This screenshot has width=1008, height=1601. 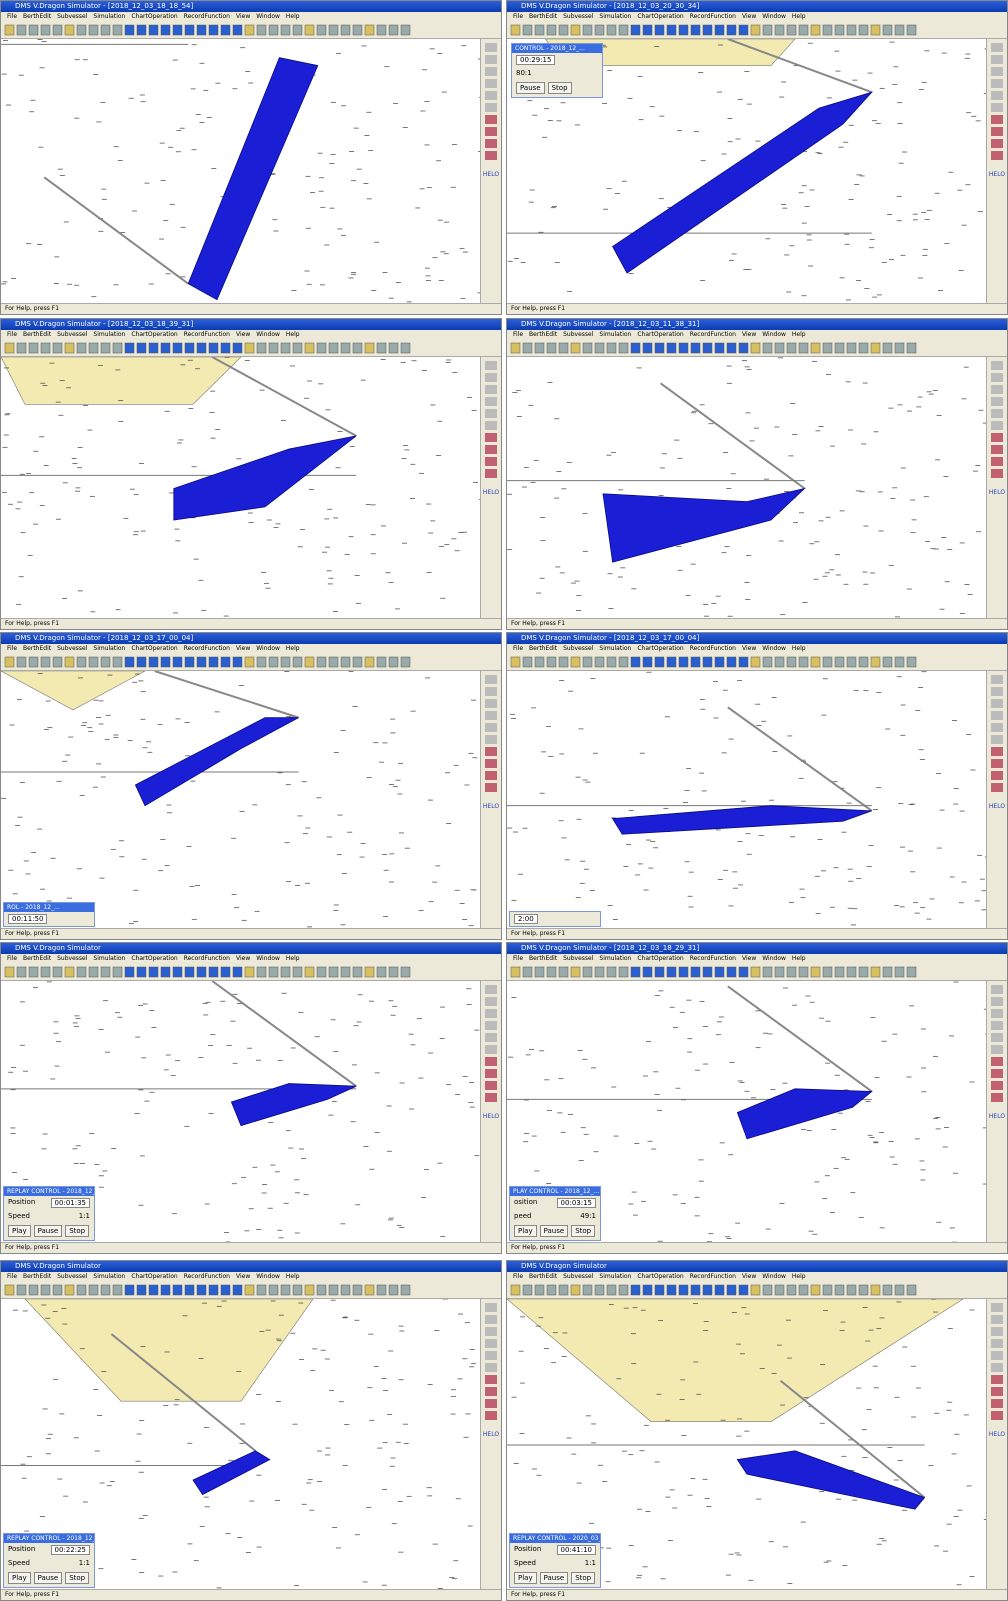 What do you see at coordinates (154, 958) in the screenshot?
I see `menu-item: ChartOperation` at bounding box center [154, 958].